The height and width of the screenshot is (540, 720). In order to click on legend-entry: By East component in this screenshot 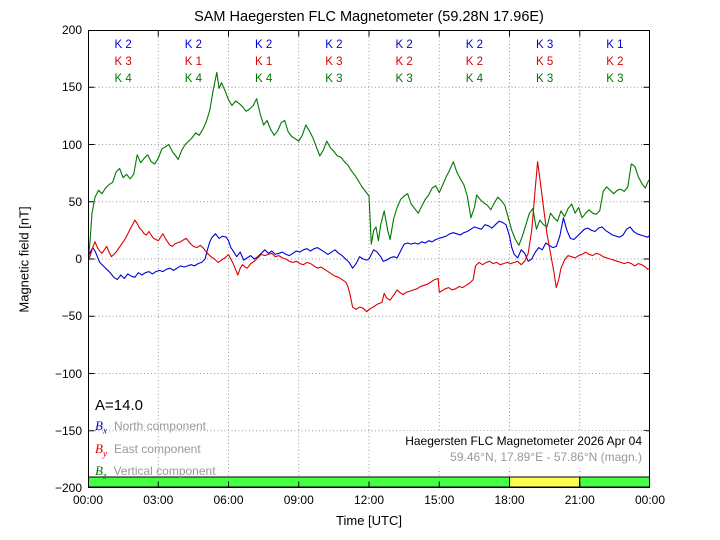, I will do `click(155, 451)`.